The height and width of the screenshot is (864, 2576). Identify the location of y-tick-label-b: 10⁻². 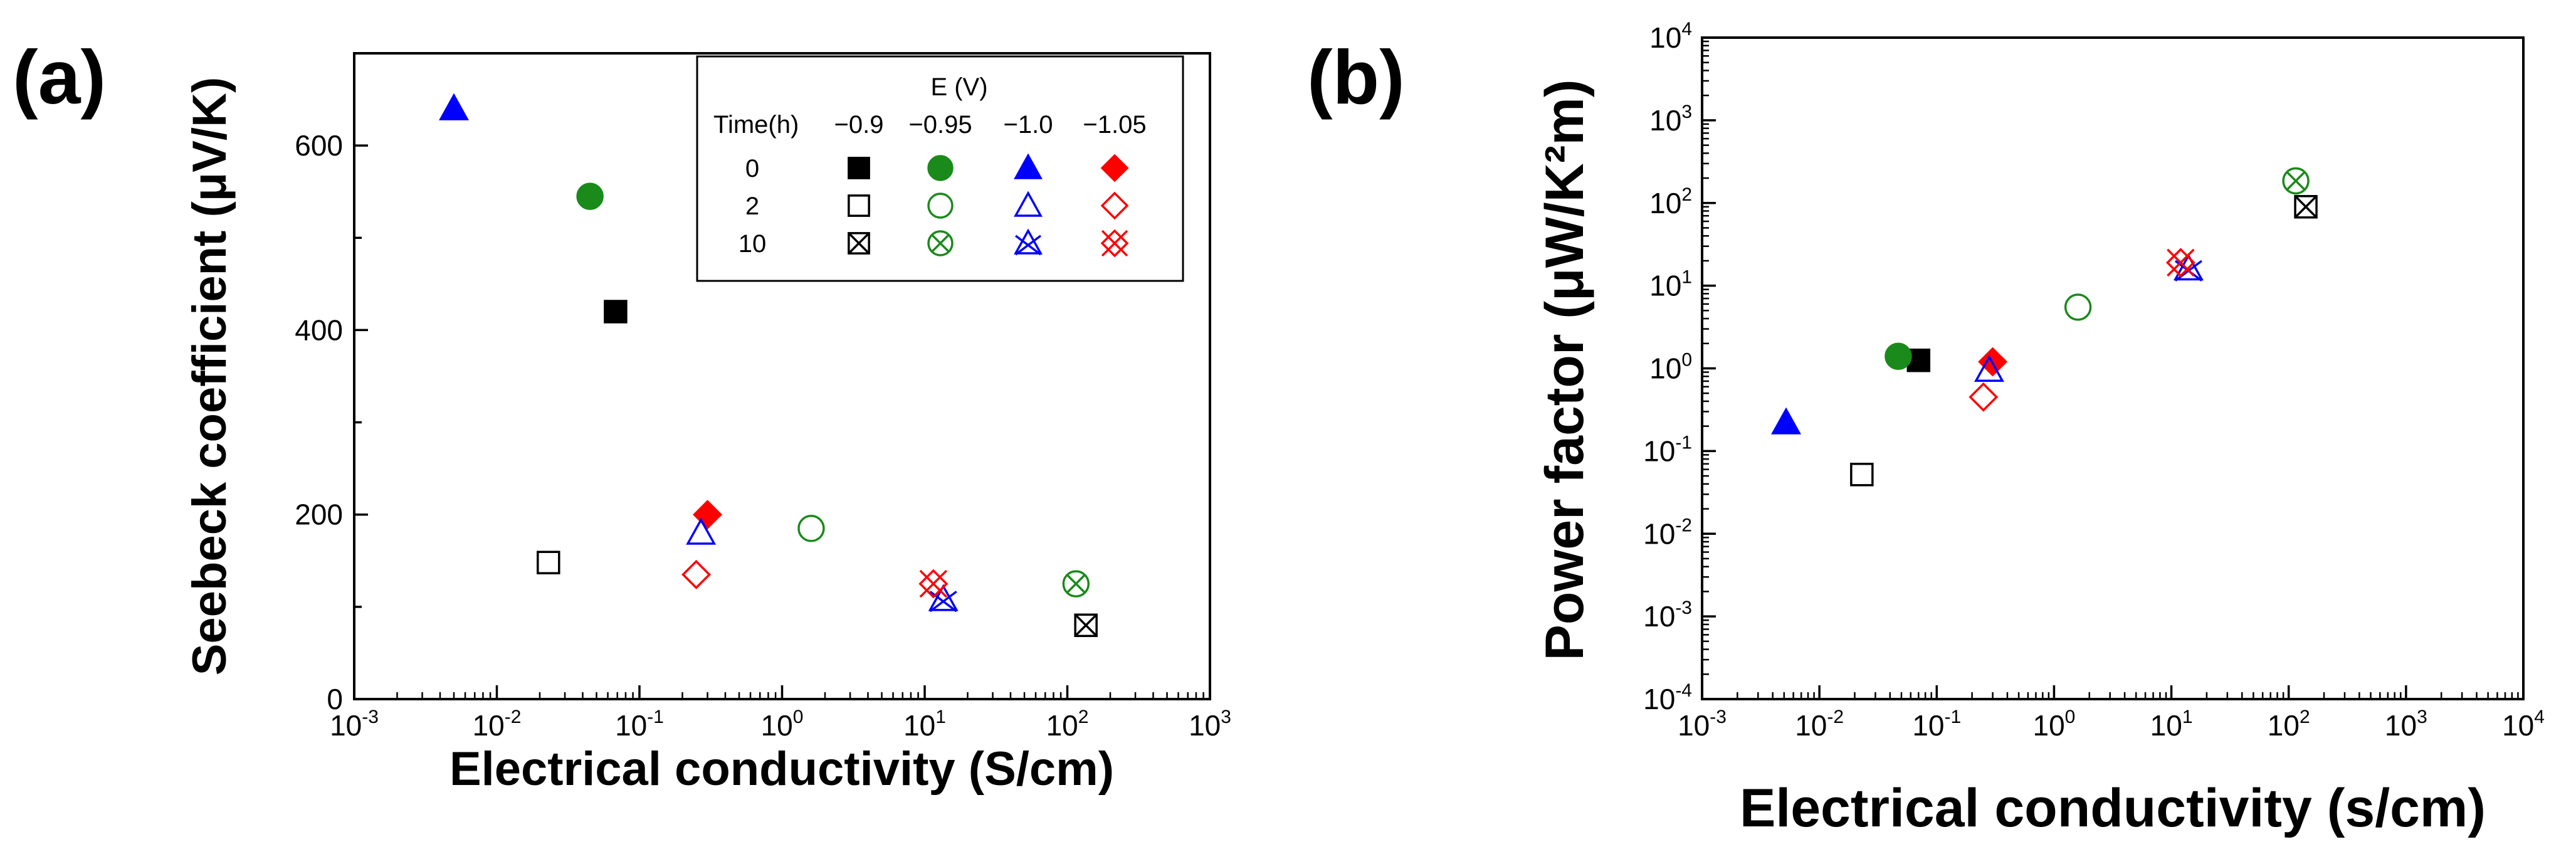
(1668, 532).